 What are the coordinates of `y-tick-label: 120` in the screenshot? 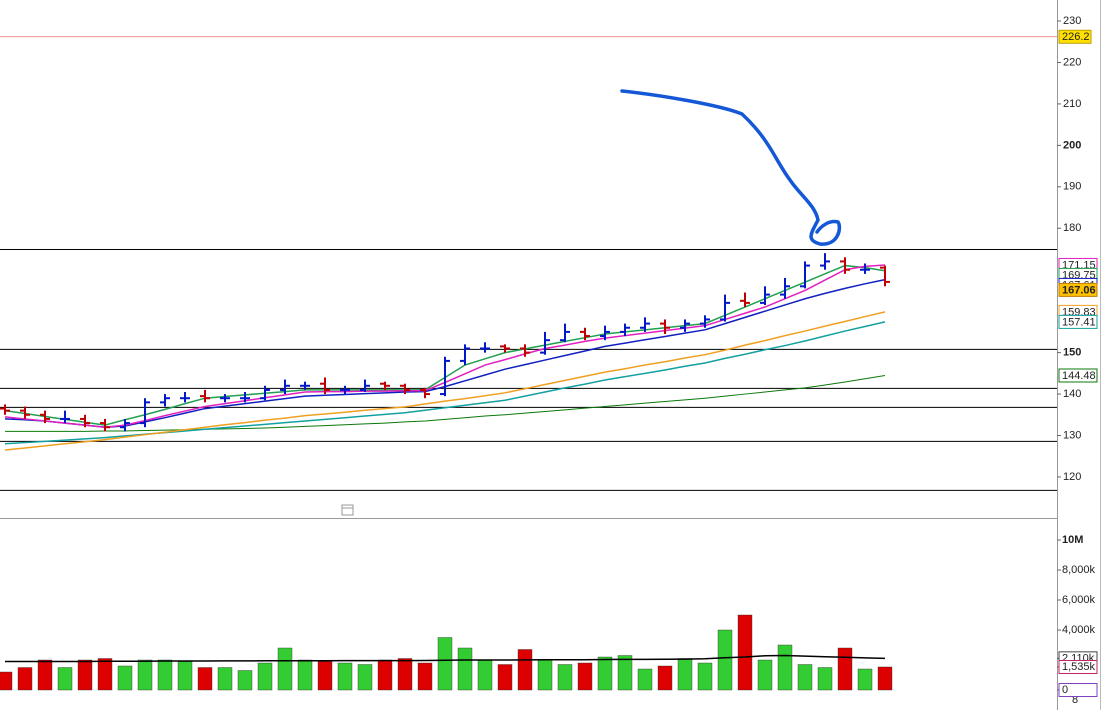 It's located at (1072, 477).